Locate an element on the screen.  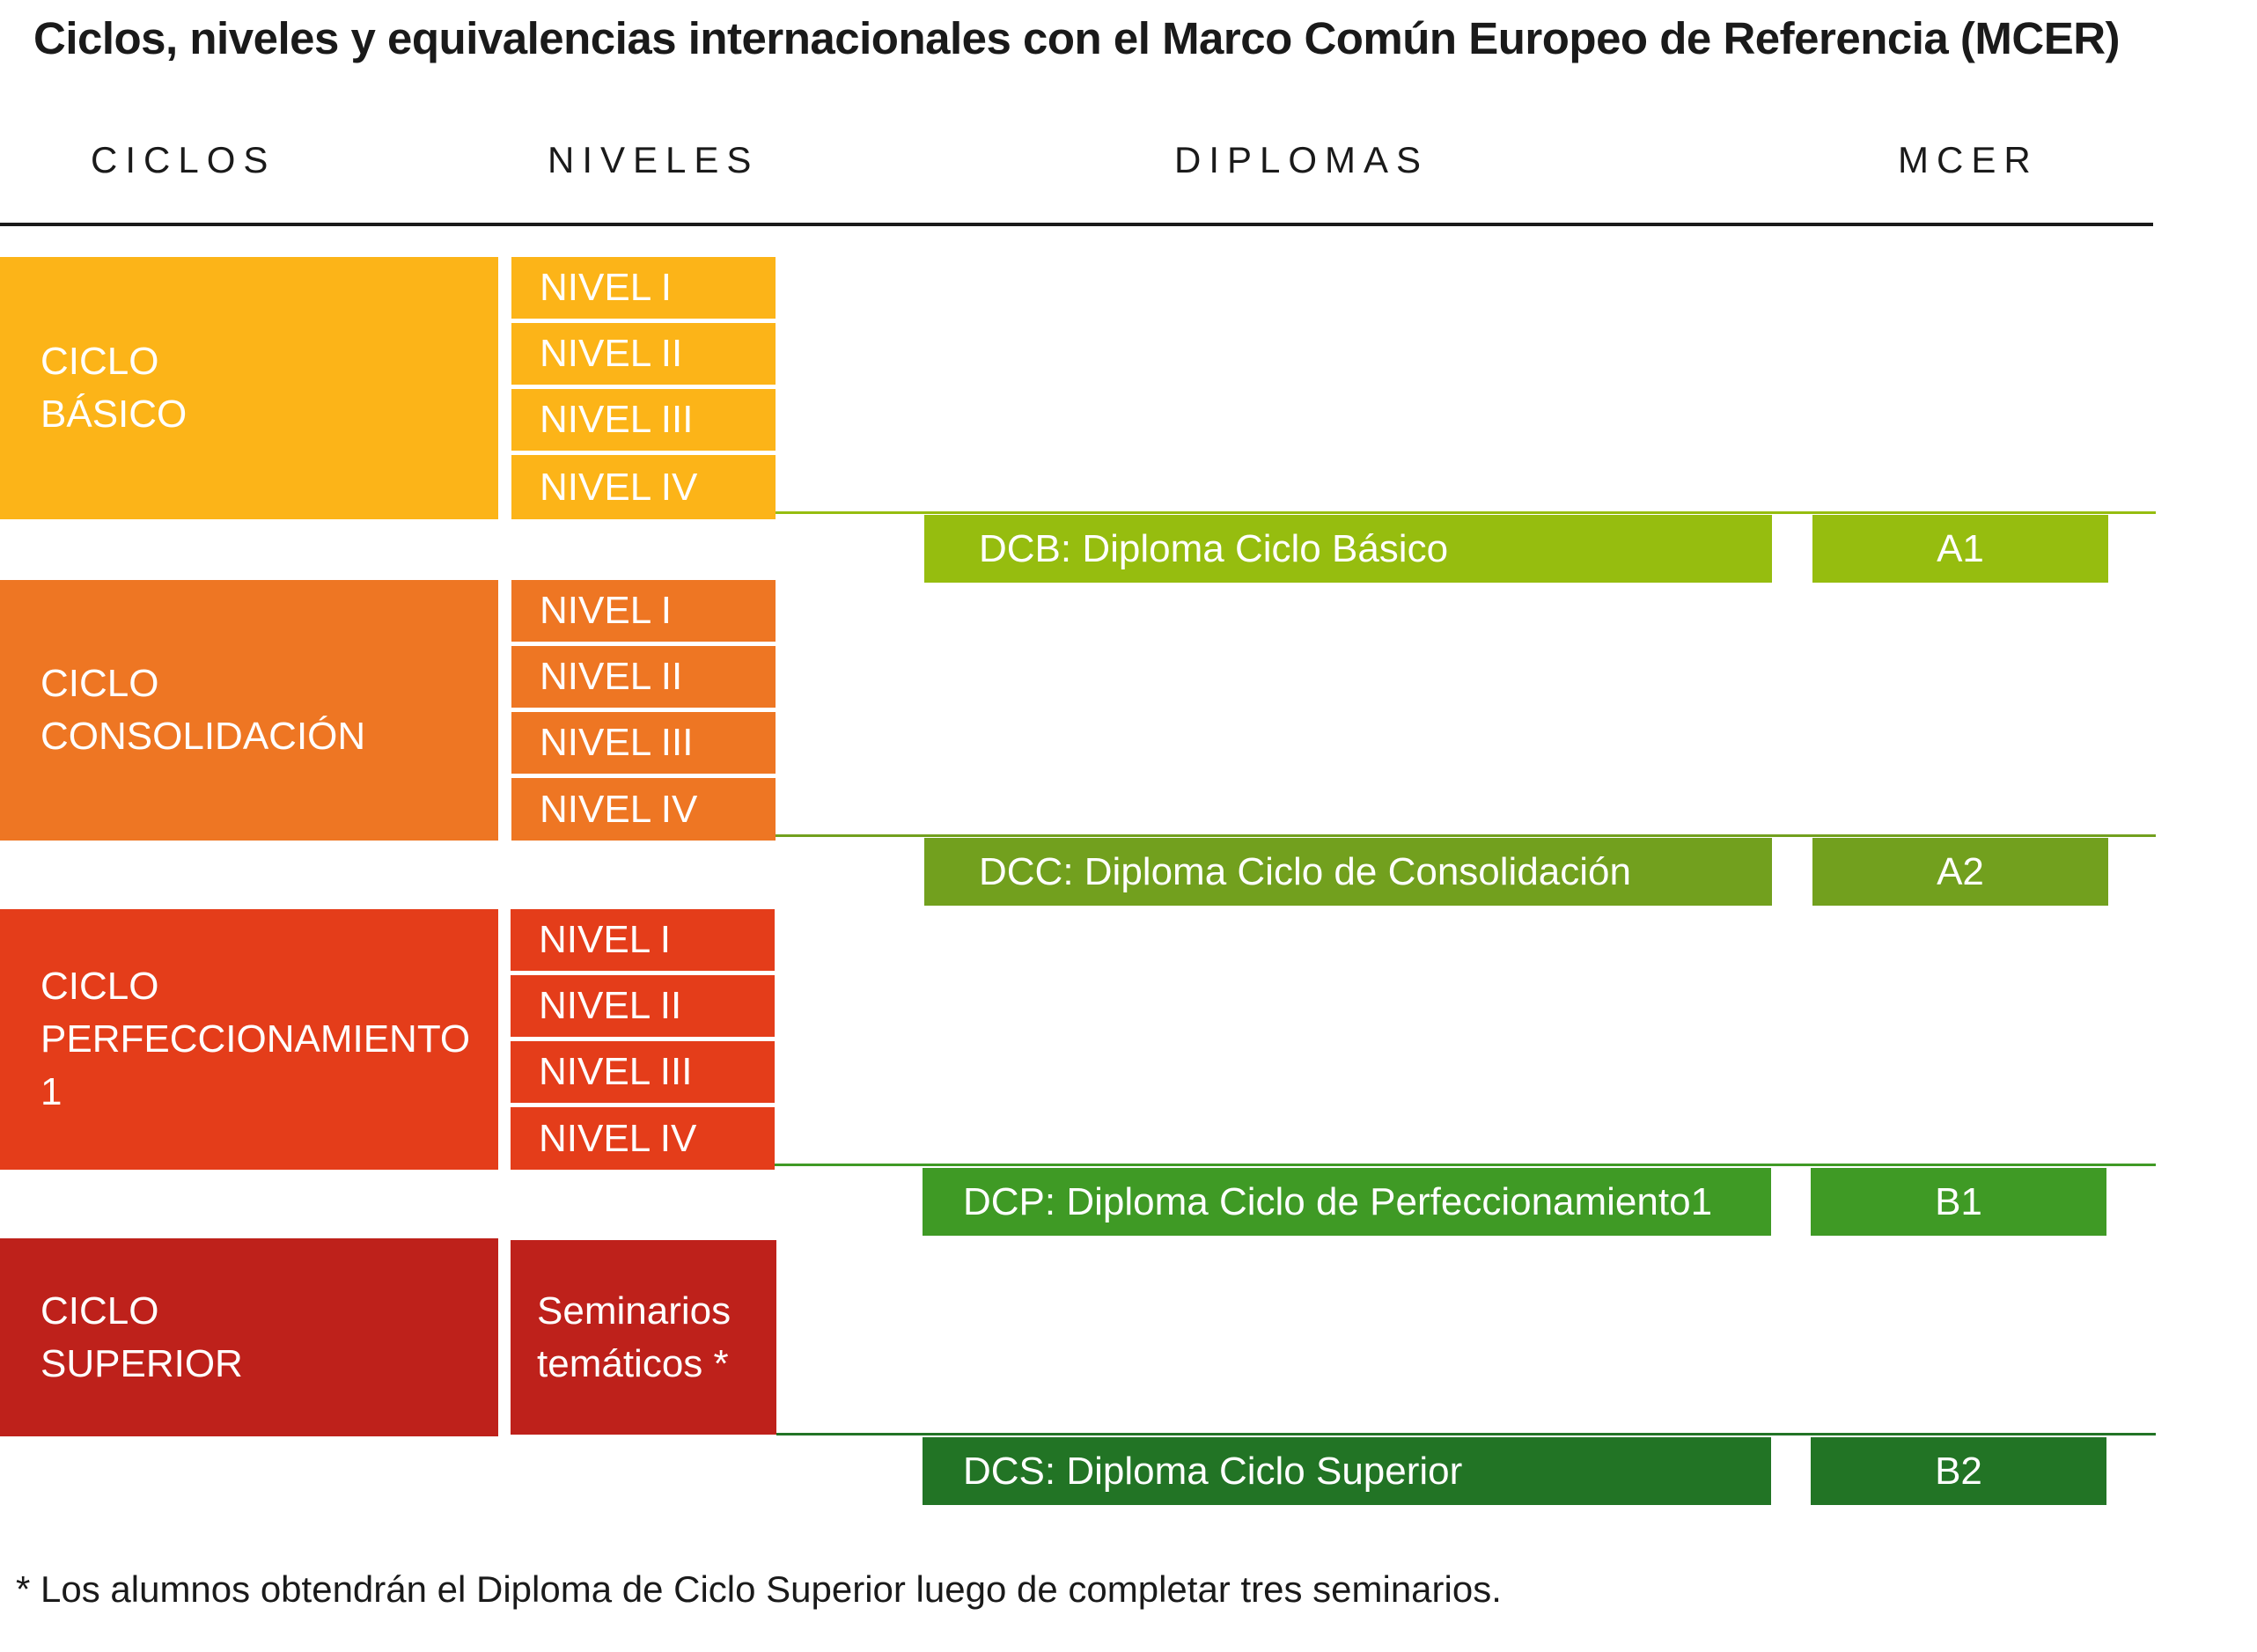
cycle-superior-label-1: CICLO is located at coordinates (99, 1311).